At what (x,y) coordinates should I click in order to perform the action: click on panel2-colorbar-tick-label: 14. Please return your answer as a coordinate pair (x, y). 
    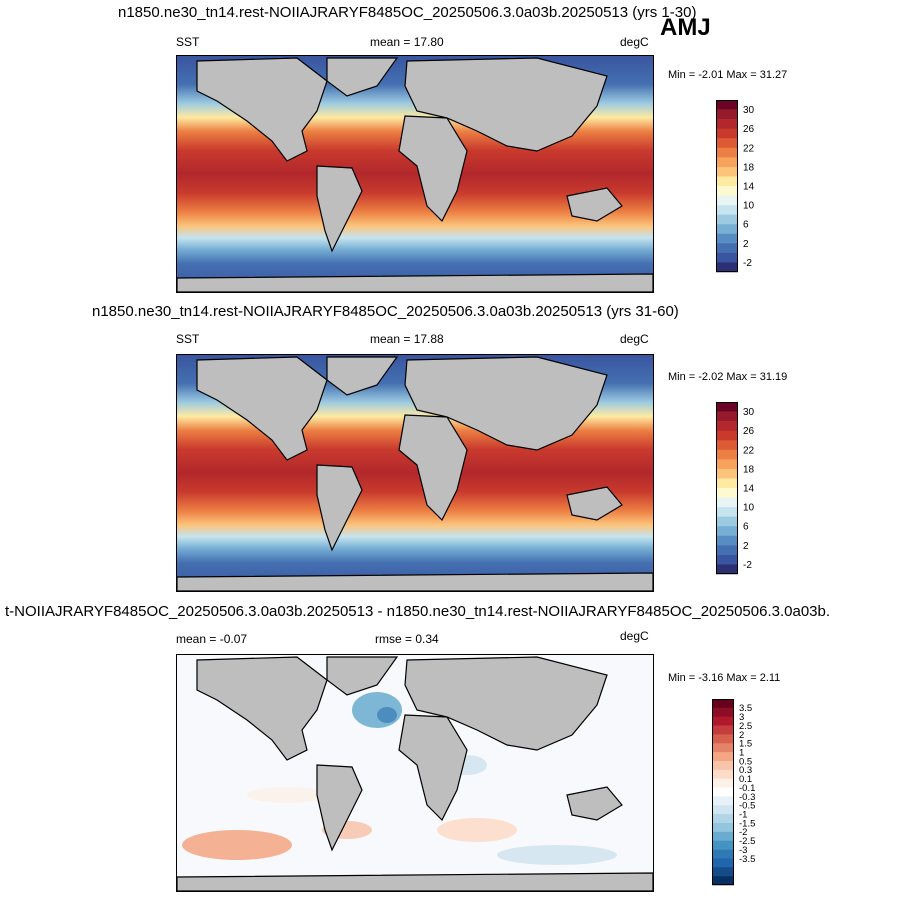
    Looking at the image, I should click on (749, 489).